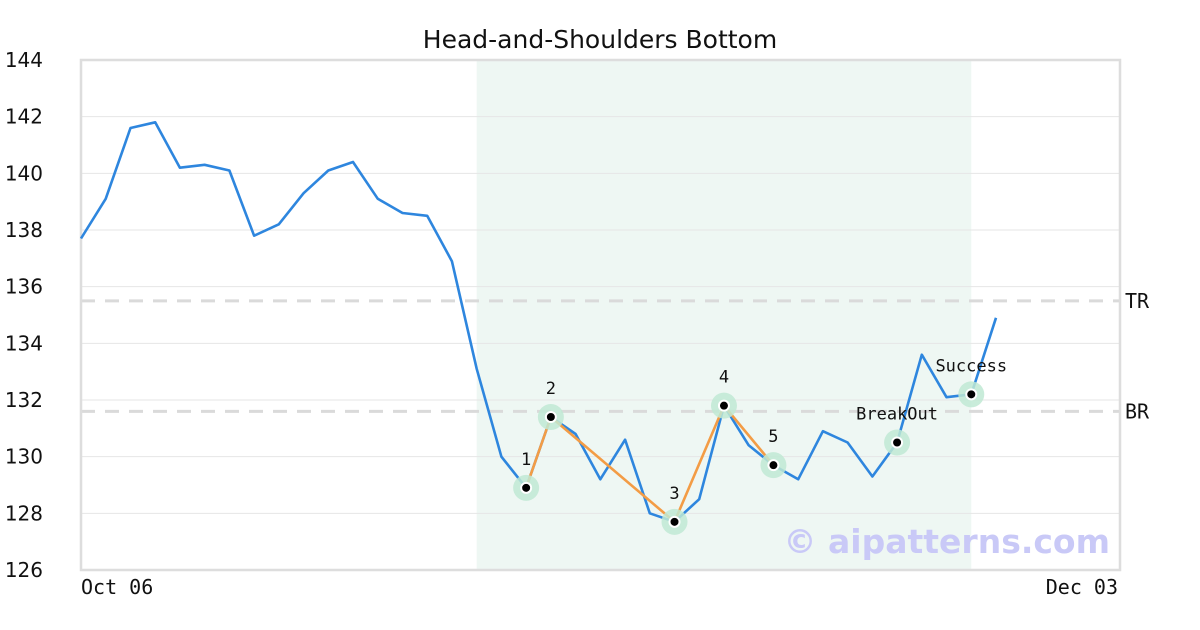 The height and width of the screenshot is (630, 1200). I want to click on y-tick-label: 132, so click(24, 400).